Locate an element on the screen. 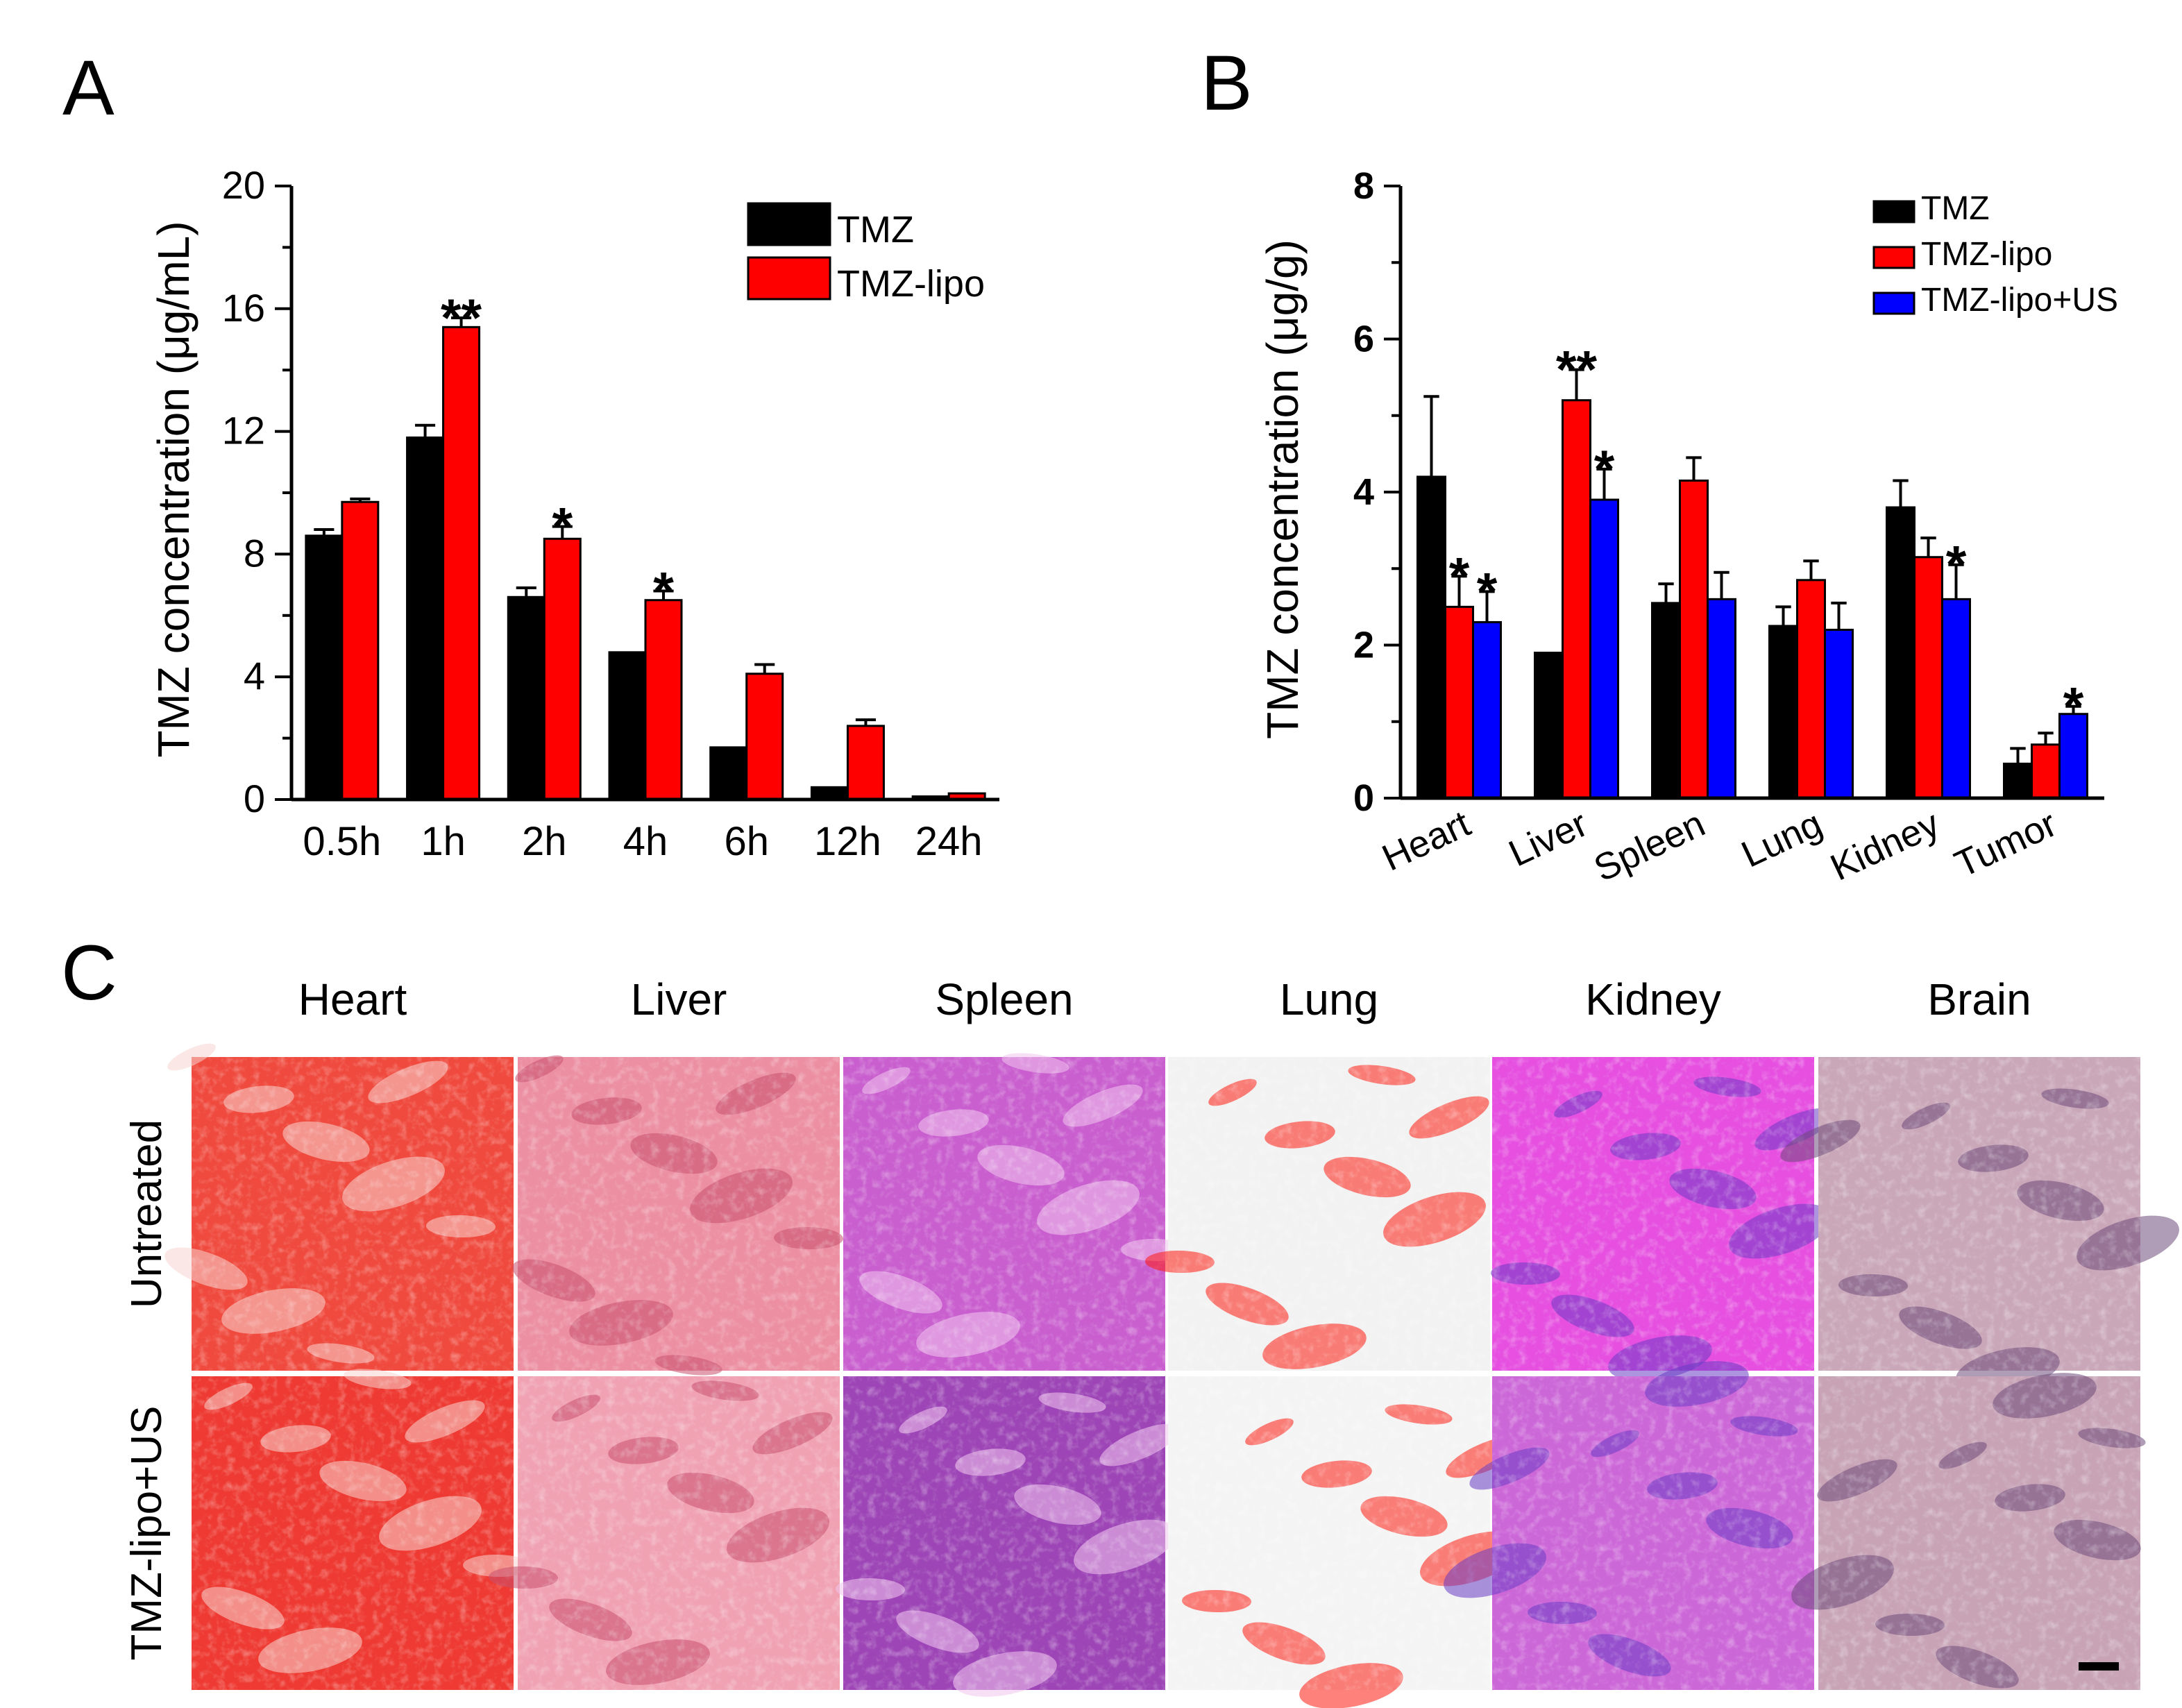 The width and height of the screenshot is (2182, 1708). histology-column-heart: Heart is located at coordinates (352, 999).